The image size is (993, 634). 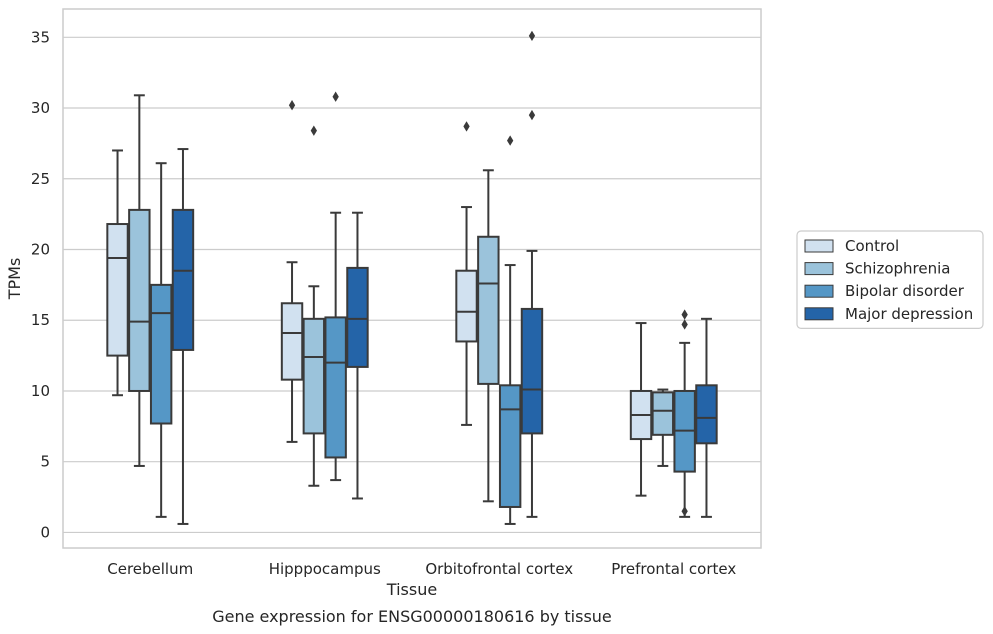 I want to click on x-tick-label: Prefrontal cortex, so click(x=673, y=569).